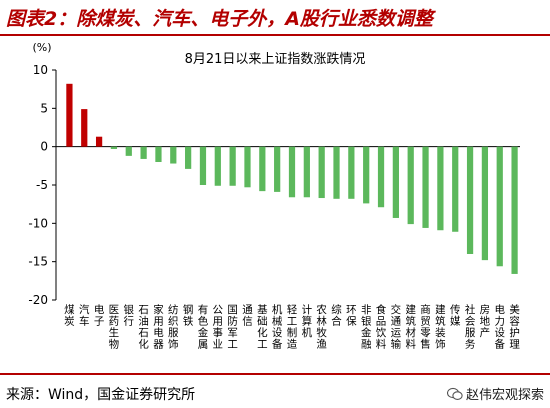  Describe the element at coordinates (275, 390) in the screenshot. I see `figure-footer: 来源：Wind，国金证券研究所 赵伟宏观探索` at that location.